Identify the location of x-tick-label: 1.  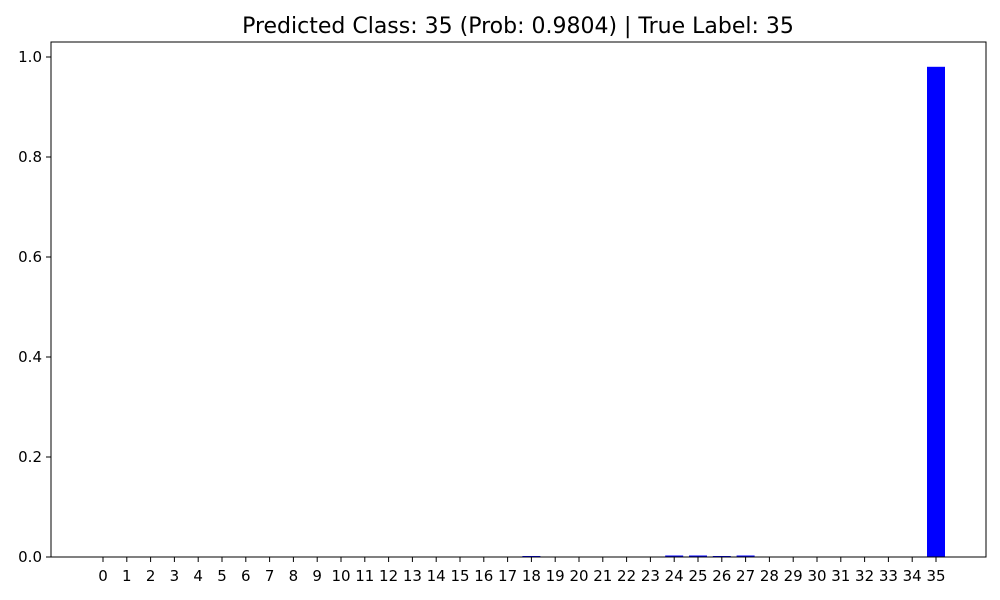
(127, 576).